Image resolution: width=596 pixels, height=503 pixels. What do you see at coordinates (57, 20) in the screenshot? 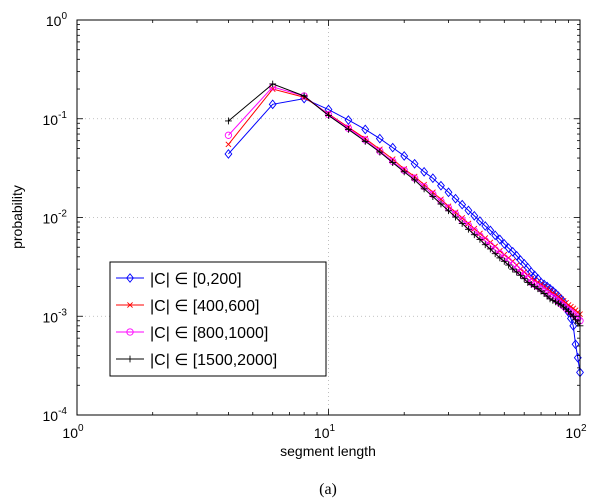
I see `y-tick-label: 10⁰` at bounding box center [57, 20].